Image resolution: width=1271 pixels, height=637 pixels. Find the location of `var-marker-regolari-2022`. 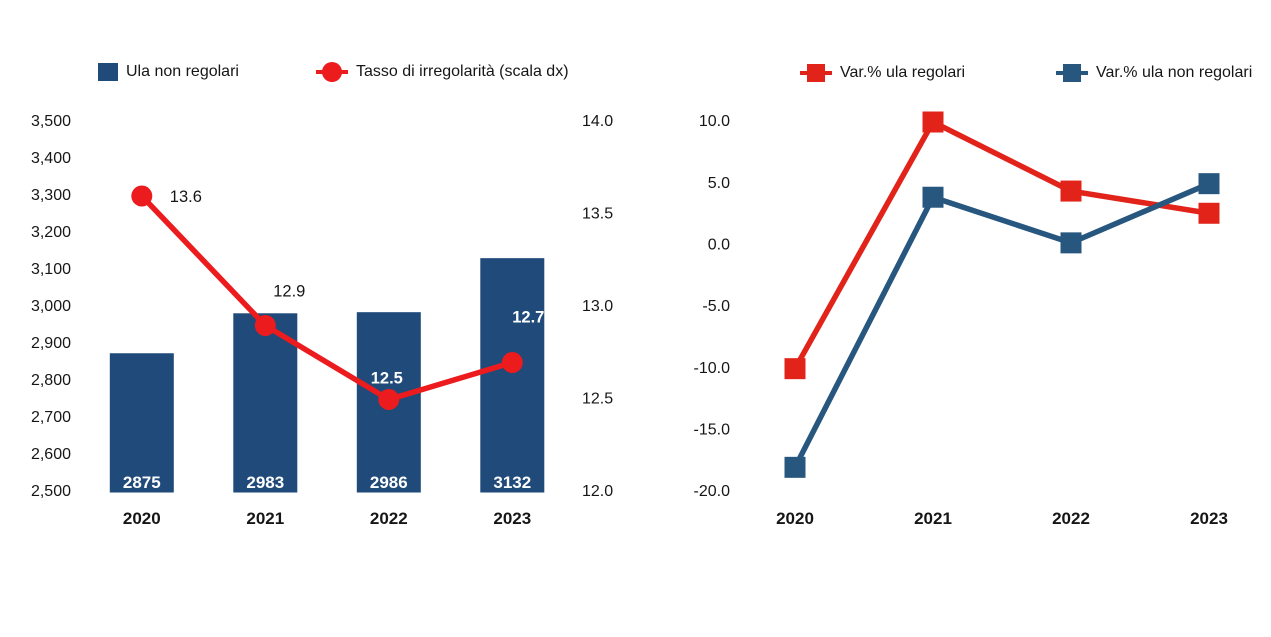

var-marker-regolari-2022 is located at coordinates (1071, 191).